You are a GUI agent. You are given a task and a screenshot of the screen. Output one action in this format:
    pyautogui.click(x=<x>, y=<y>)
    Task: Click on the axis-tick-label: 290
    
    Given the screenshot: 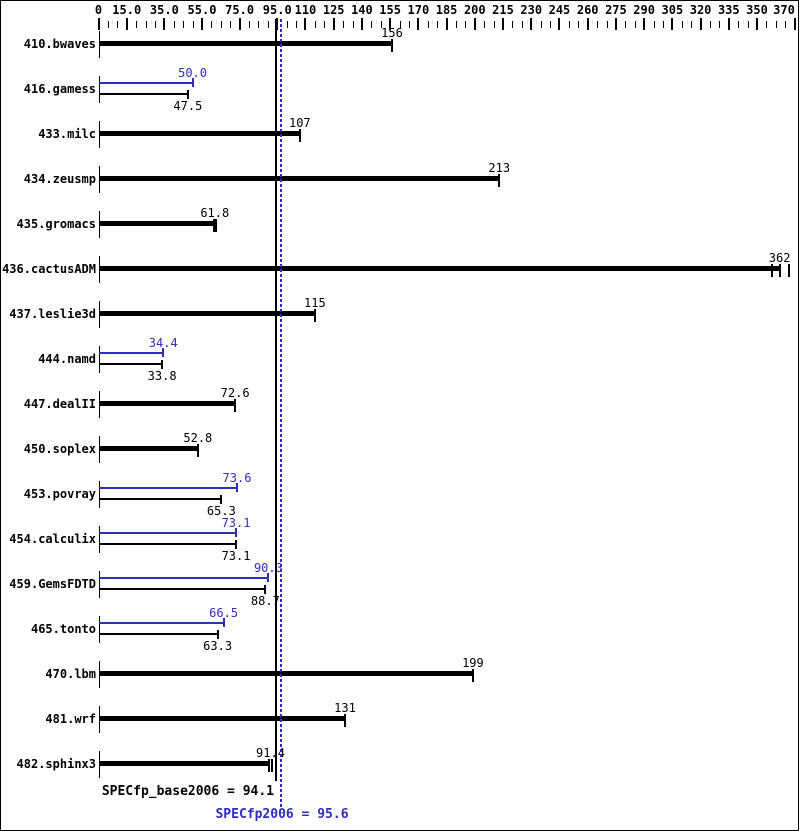 What is the action you would take?
    pyautogui.click(x=644, y=10)
    